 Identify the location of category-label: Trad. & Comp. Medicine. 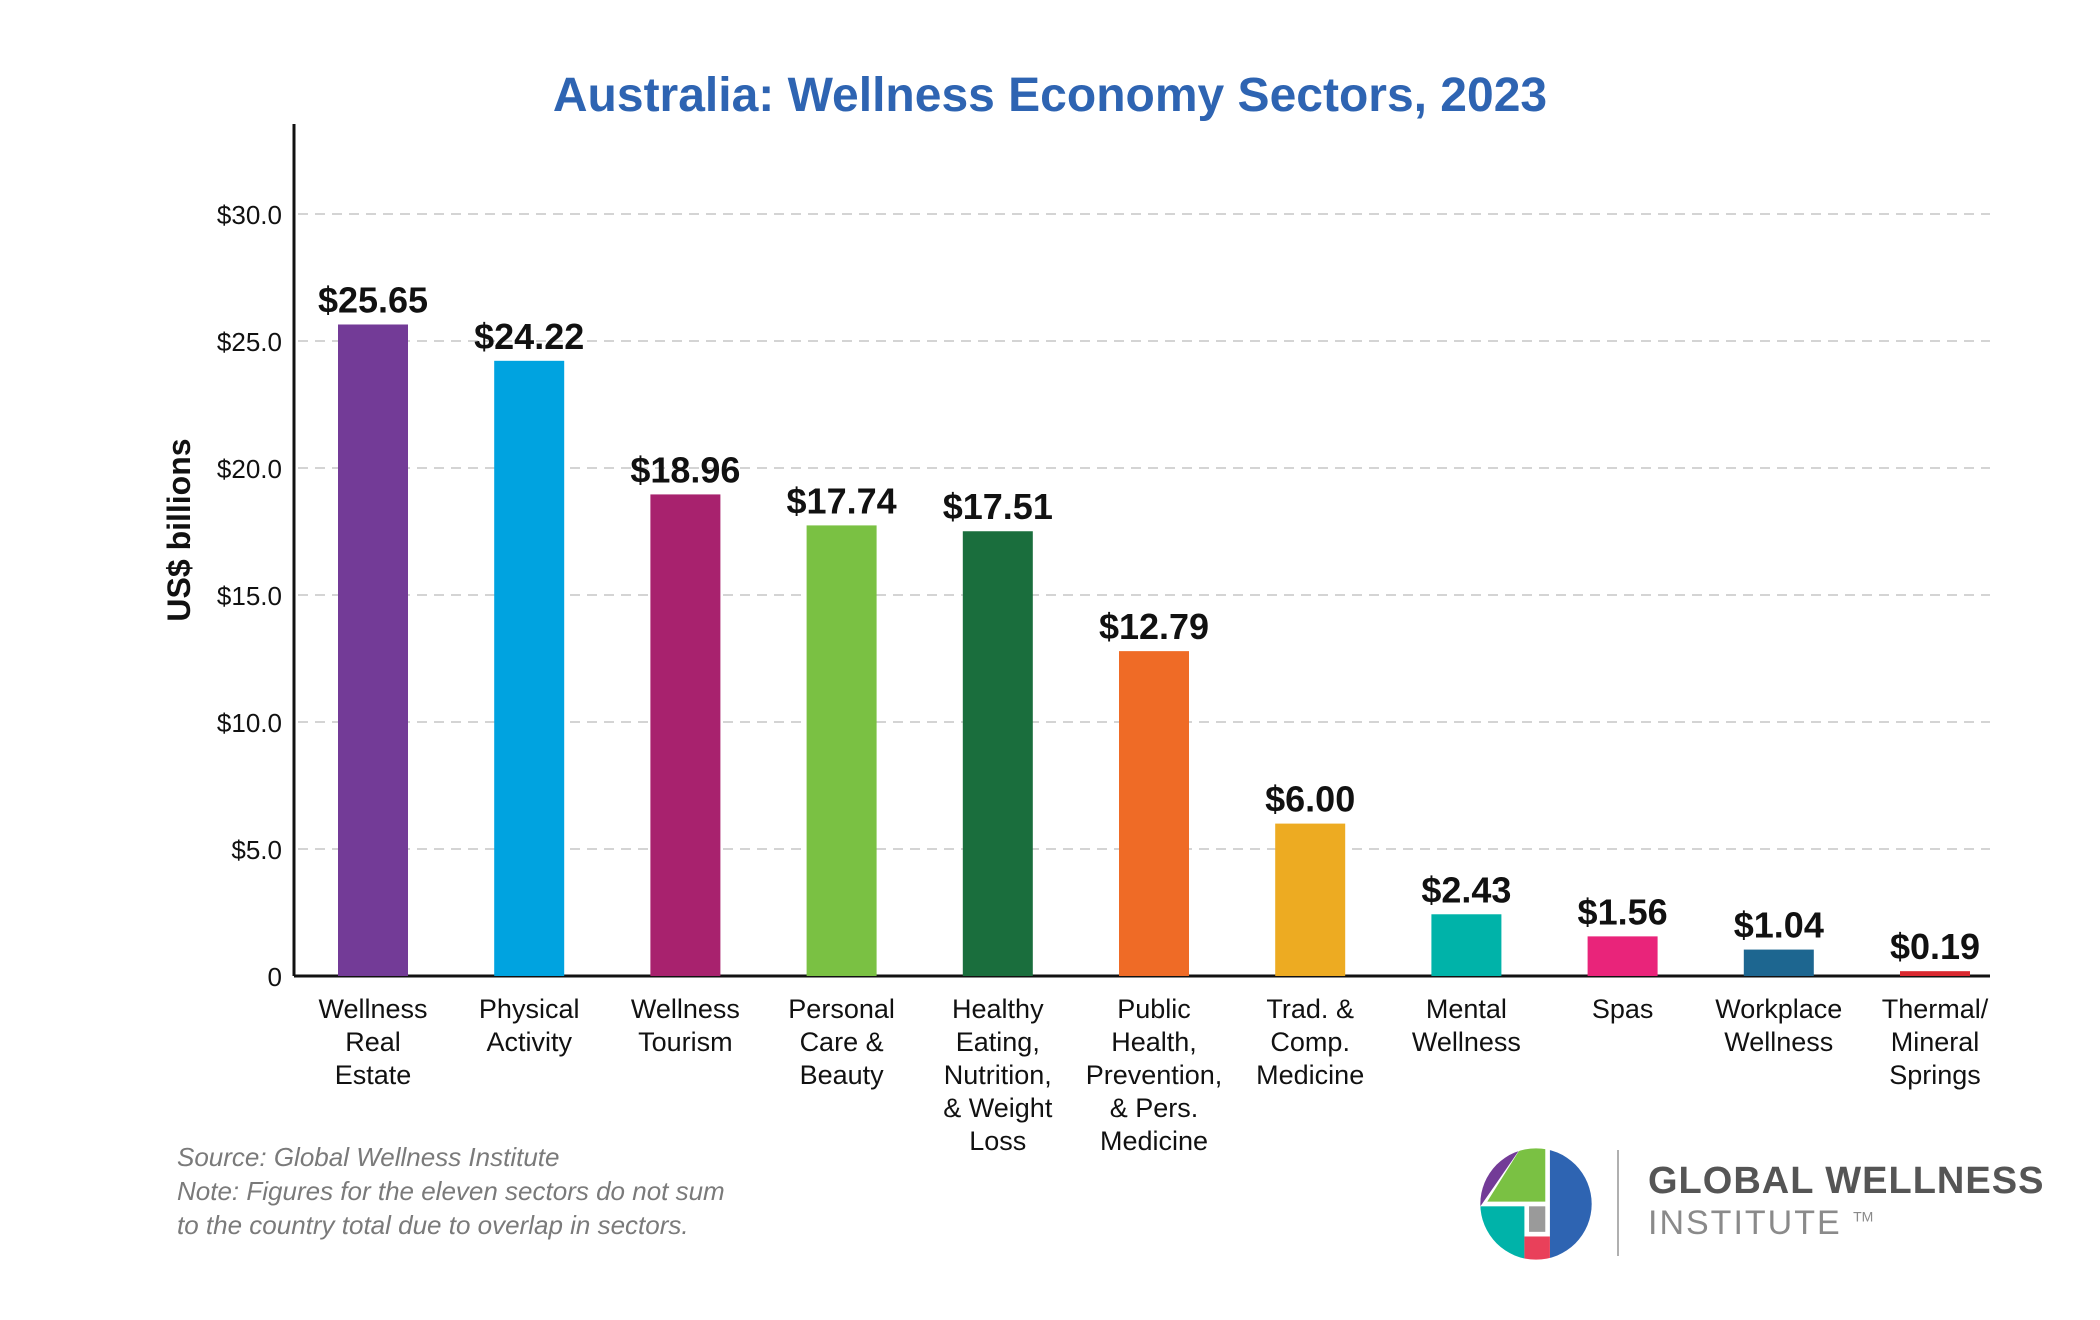
(1310, 1042).